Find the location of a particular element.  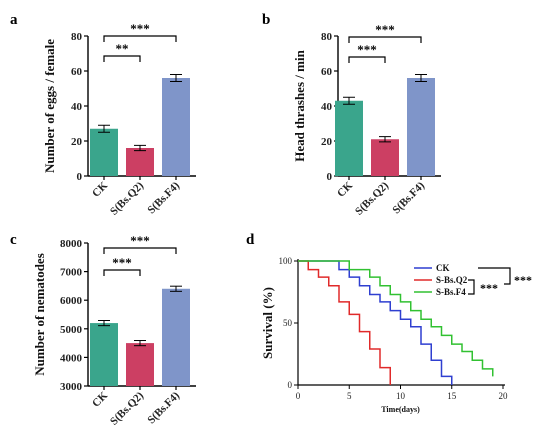

y-tick-label: 4000 is located at coordinates (71, 358).